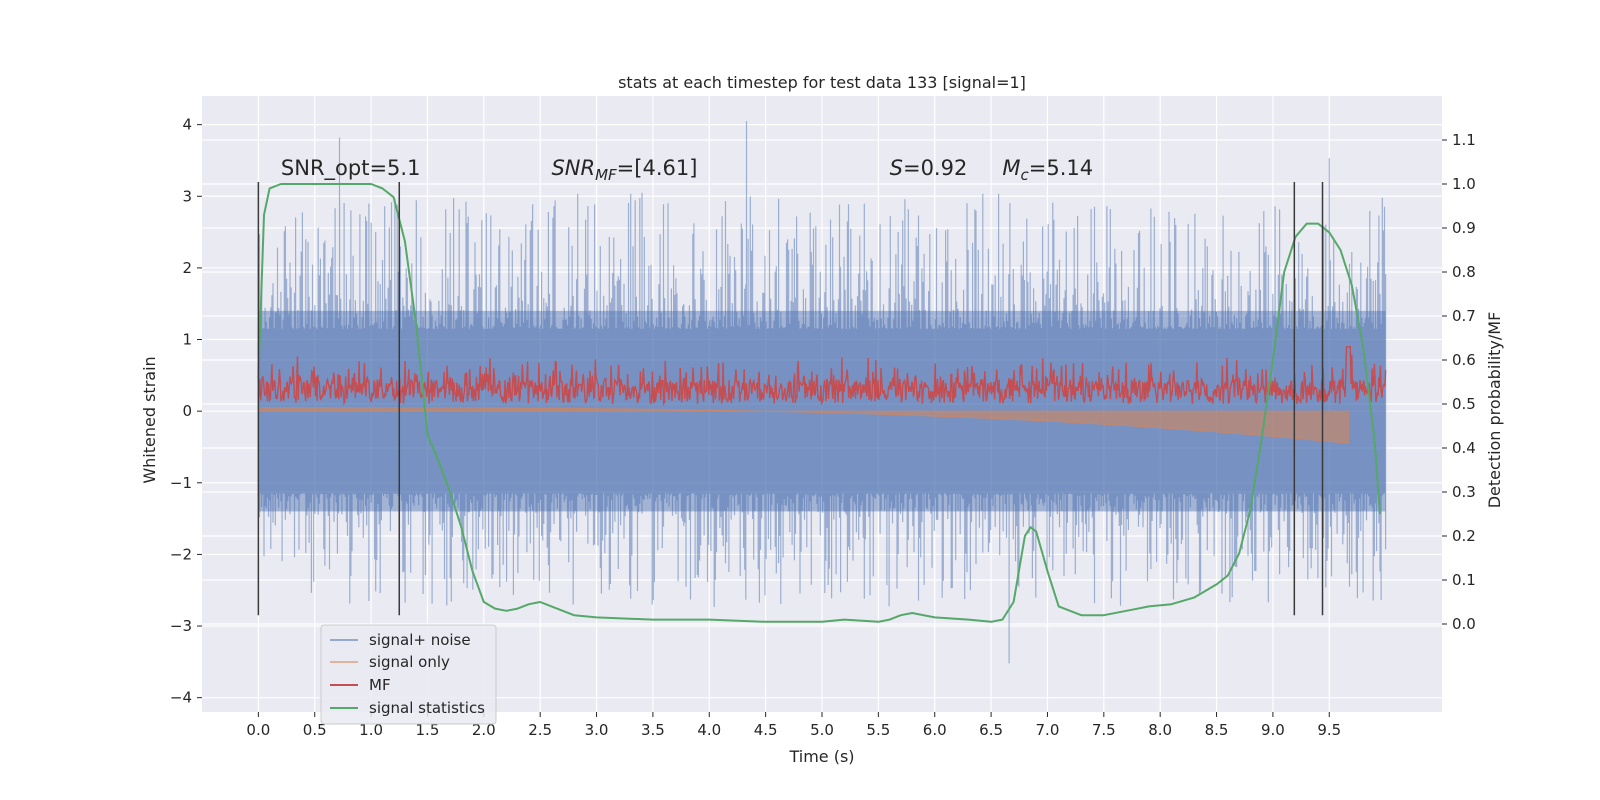 Image resolution: width=1600 pixels, height=800 pixels. Describe the element at coordinates (822, 376) in the screenshot. I see `series-mf` at that location.